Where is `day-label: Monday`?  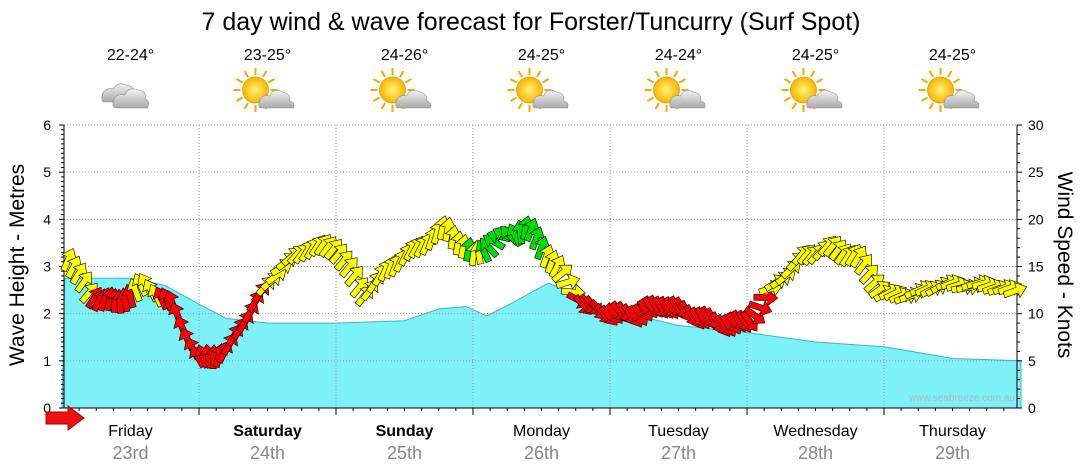 day-label: Monday is located at coordinates (541, 431).